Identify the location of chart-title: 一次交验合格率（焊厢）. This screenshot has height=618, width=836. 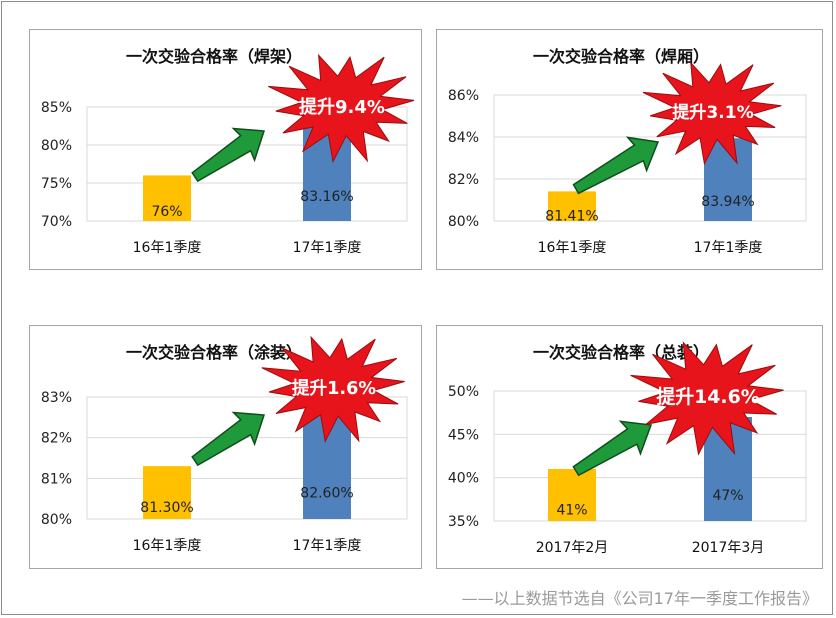
(621, 56).